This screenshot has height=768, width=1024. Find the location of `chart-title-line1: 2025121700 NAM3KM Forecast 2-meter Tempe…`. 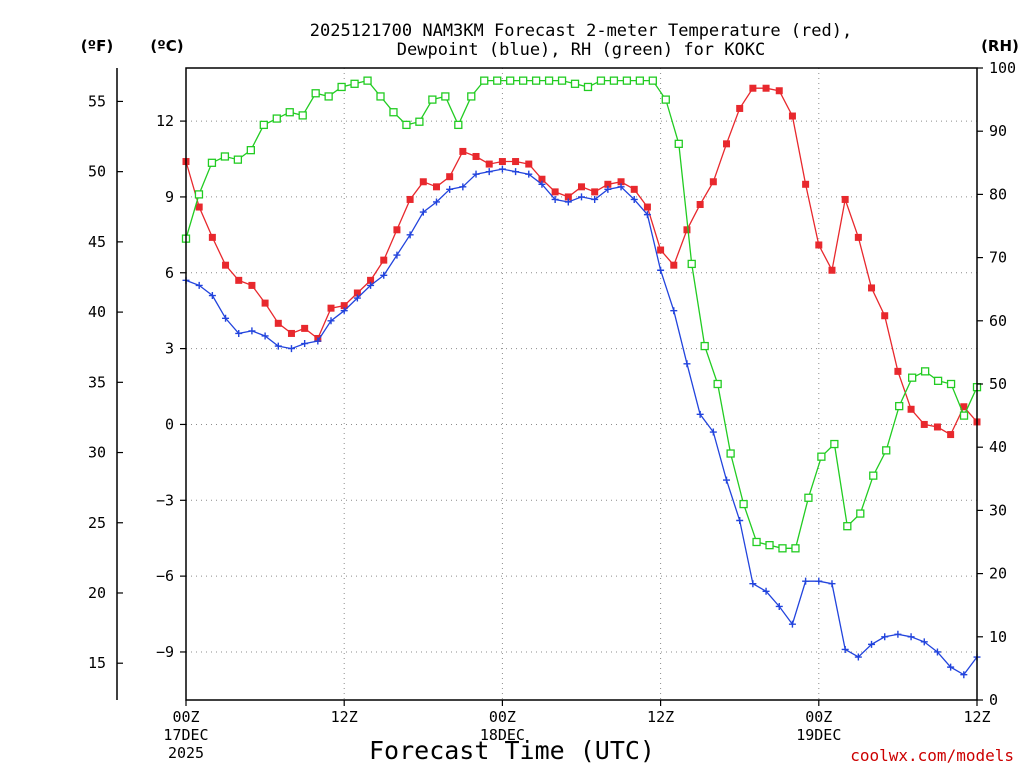

chart-title-line1: 2025121700 NAM3KM Forecast 2-meter Tempe… is located at coordinates (581, 31).